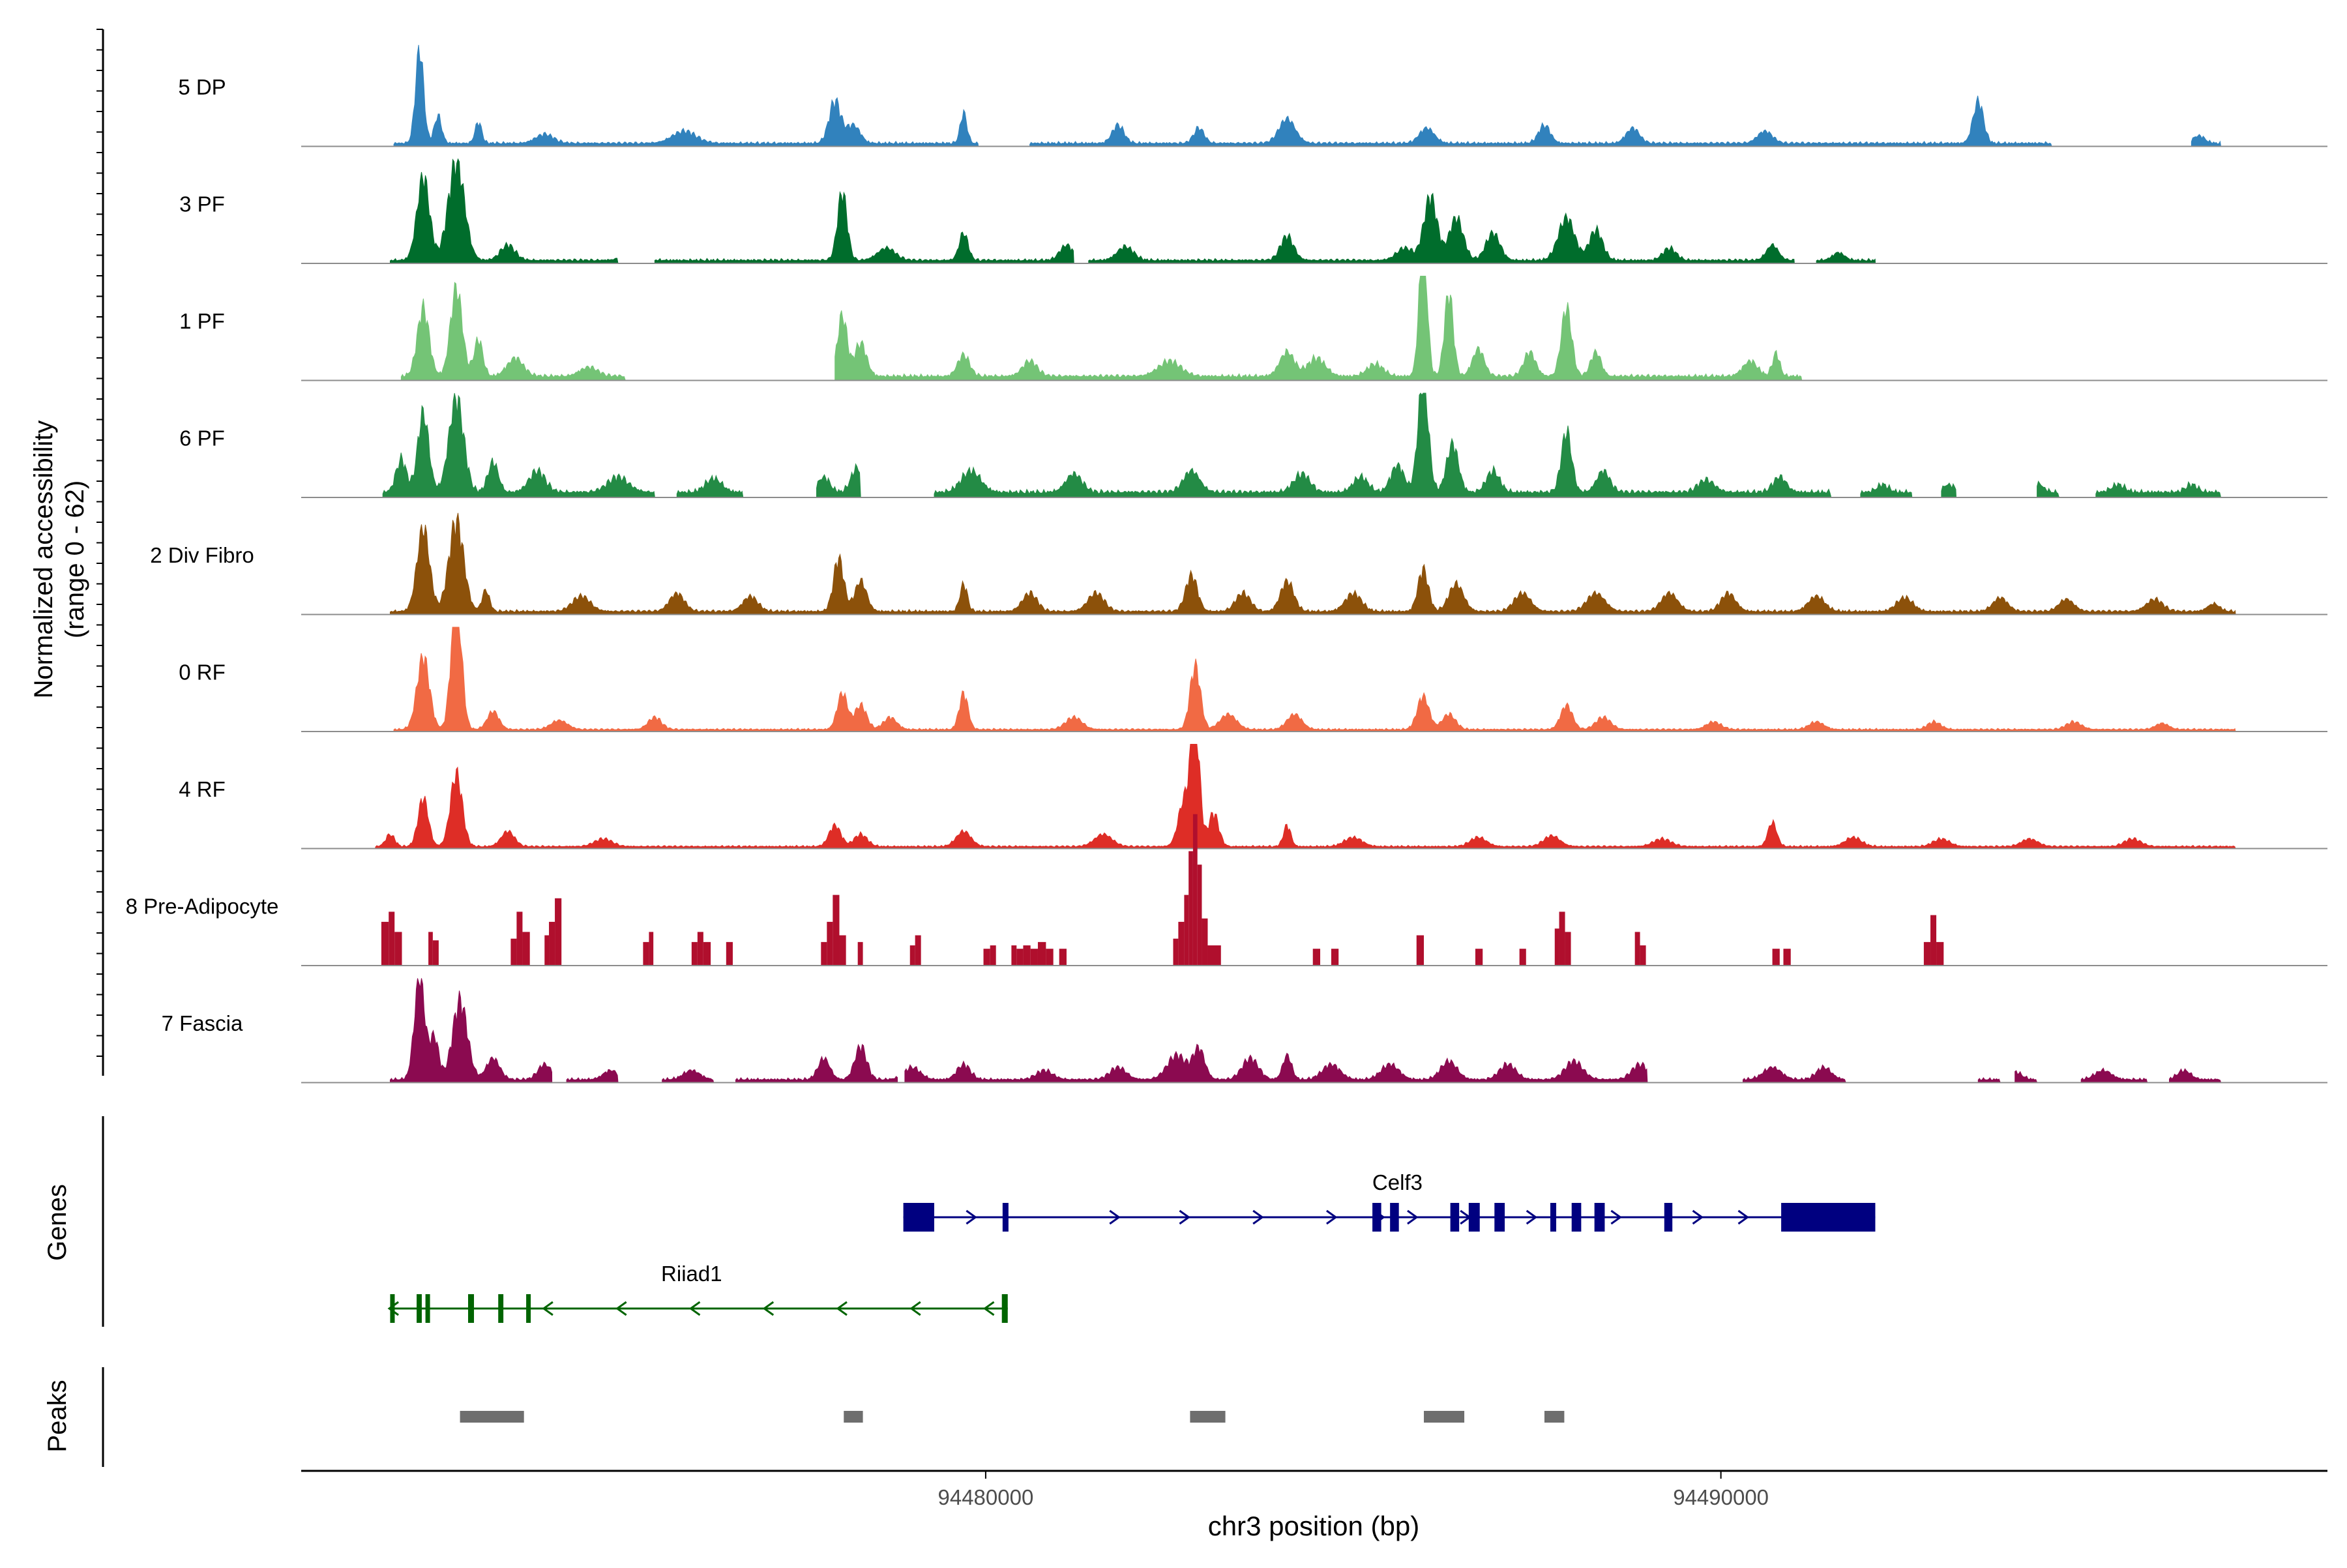 This screenshot has width=2347, height=1568. I want to click on x-tick-label: 94490000, so click(1721, 1497).